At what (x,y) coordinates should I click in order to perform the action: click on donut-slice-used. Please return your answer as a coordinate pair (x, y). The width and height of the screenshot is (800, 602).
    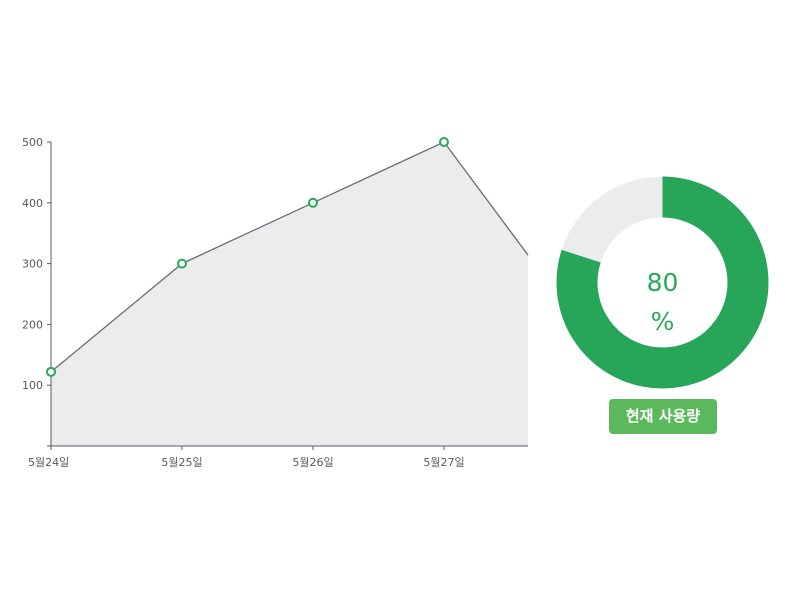
    Looking at the image, I should click on (662, 282).